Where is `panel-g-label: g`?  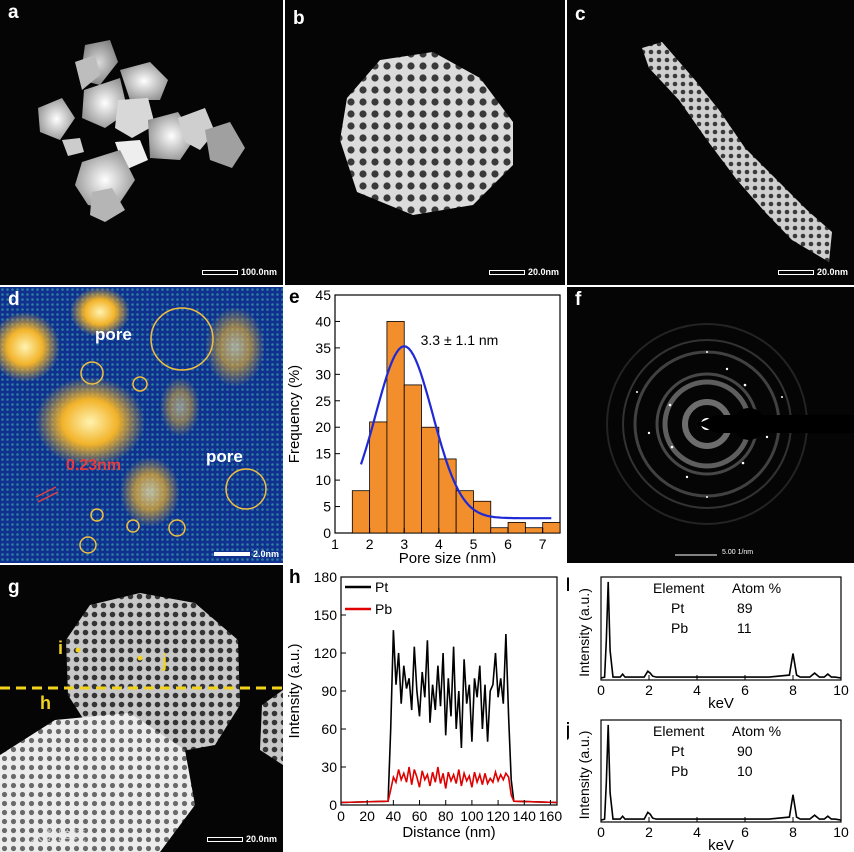
panel-g-label: g is located at coordinates (14, 587).